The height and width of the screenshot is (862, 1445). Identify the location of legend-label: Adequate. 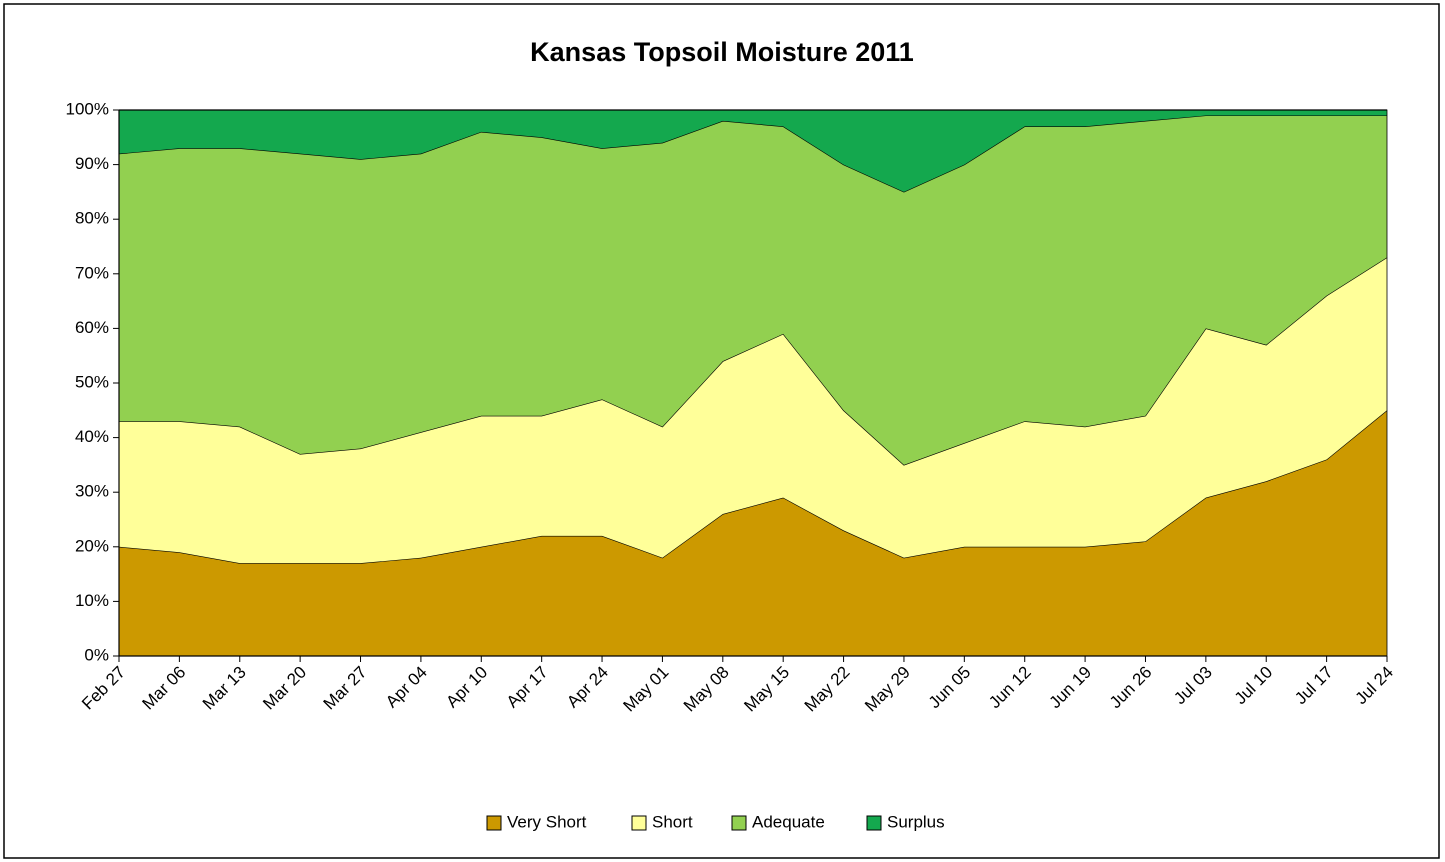
(788, 821).